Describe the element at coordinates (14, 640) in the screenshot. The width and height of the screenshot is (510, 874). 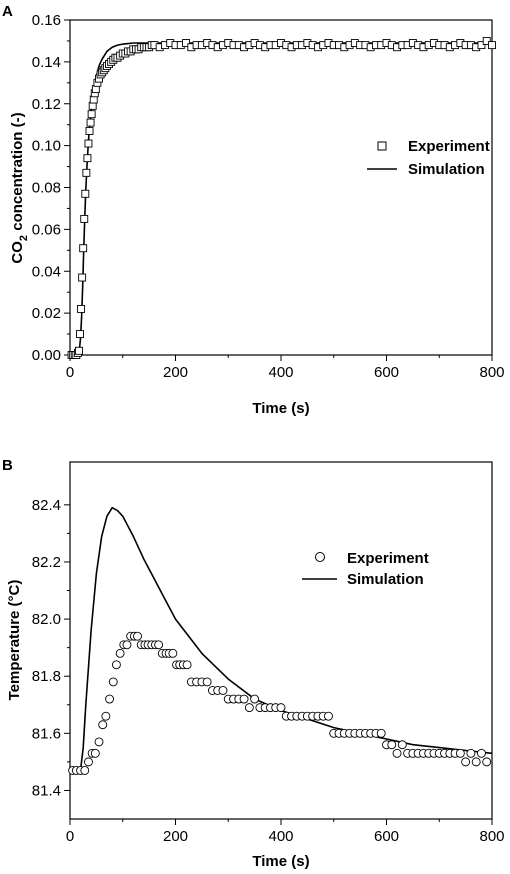
I see `panel-b-y-axis-title: Temperature (°C)` at that location.